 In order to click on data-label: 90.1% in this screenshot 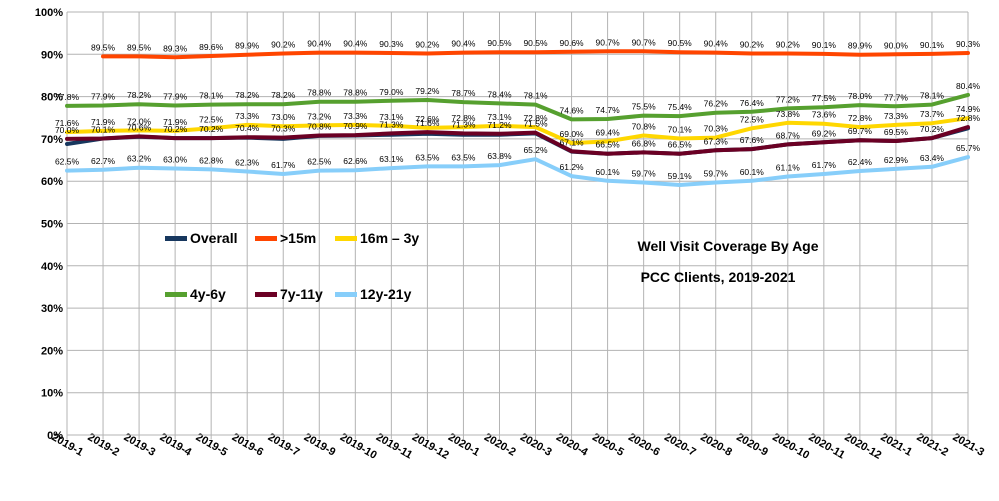, I will do `click(824, 45)`.